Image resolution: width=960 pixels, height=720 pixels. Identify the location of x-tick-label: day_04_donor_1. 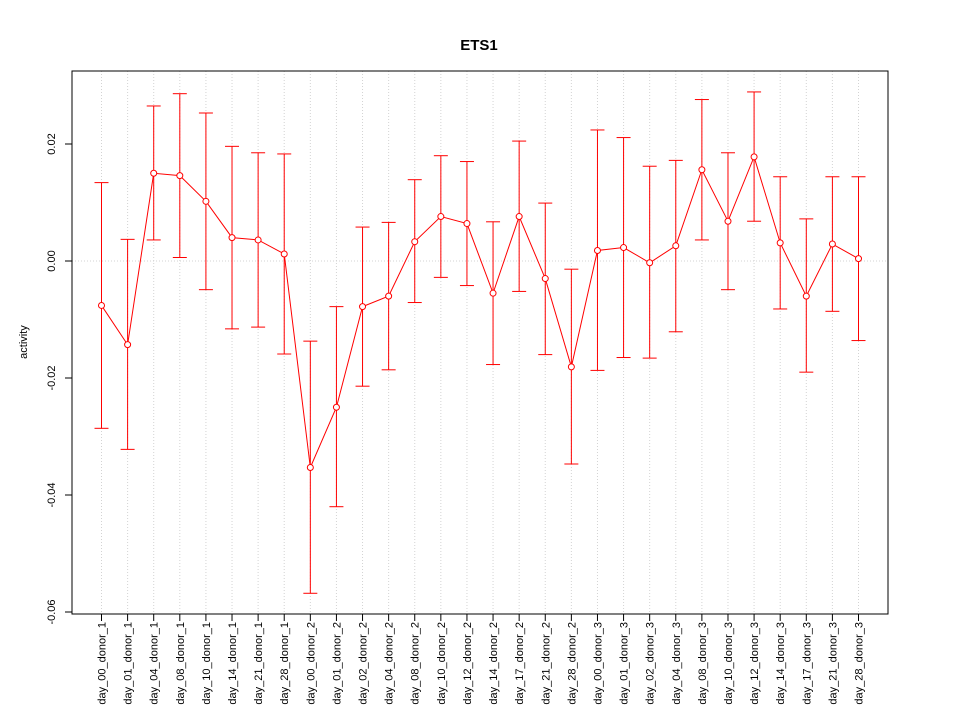
(155, 663).